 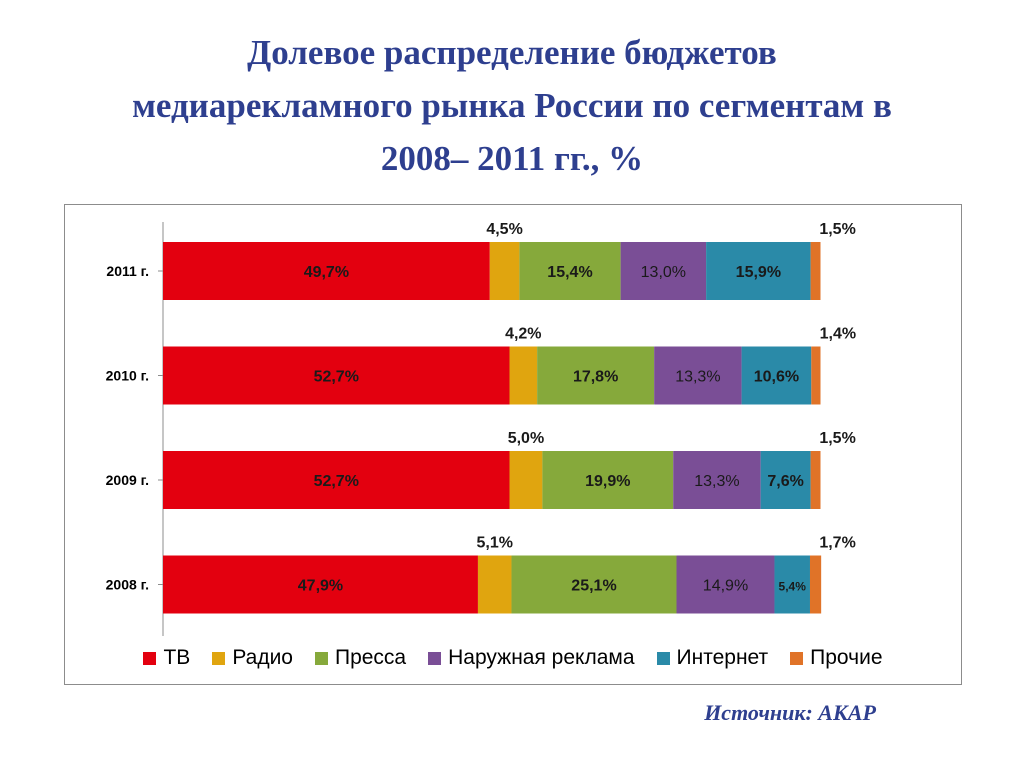 I want to click on data-label: 5,0%, so click(x=526, y=438).